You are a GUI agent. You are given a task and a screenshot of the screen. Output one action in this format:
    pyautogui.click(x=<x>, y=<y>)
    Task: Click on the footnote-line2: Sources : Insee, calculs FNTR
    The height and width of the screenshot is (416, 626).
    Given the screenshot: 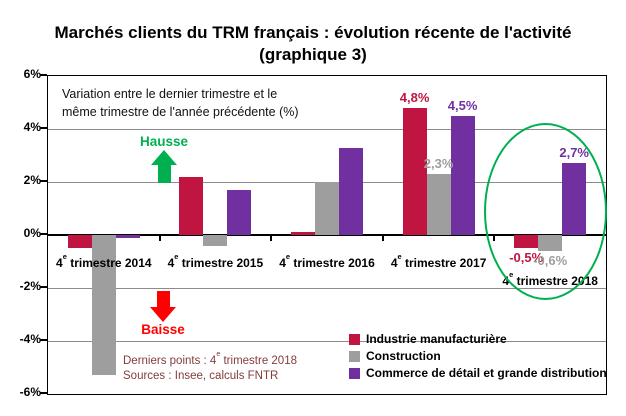 What is the action you would take?
    pyautogui.click(x=201, y=376)
    